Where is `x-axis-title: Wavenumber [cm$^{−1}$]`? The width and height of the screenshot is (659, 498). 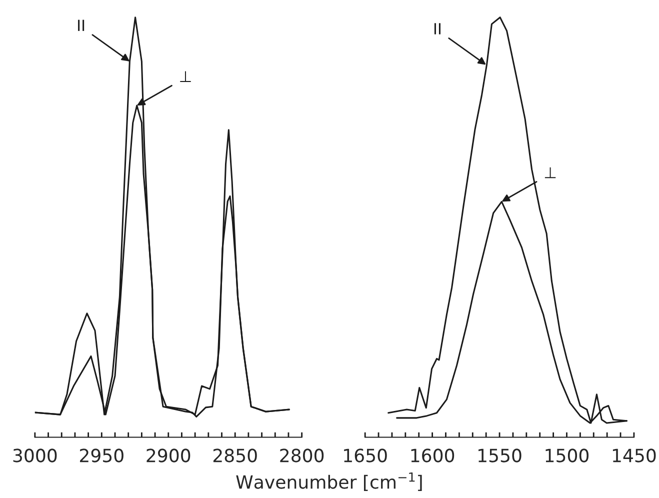 x-axis-title: Wavenumber [cm$^{−1}$] is located at coordinates (329, 481).